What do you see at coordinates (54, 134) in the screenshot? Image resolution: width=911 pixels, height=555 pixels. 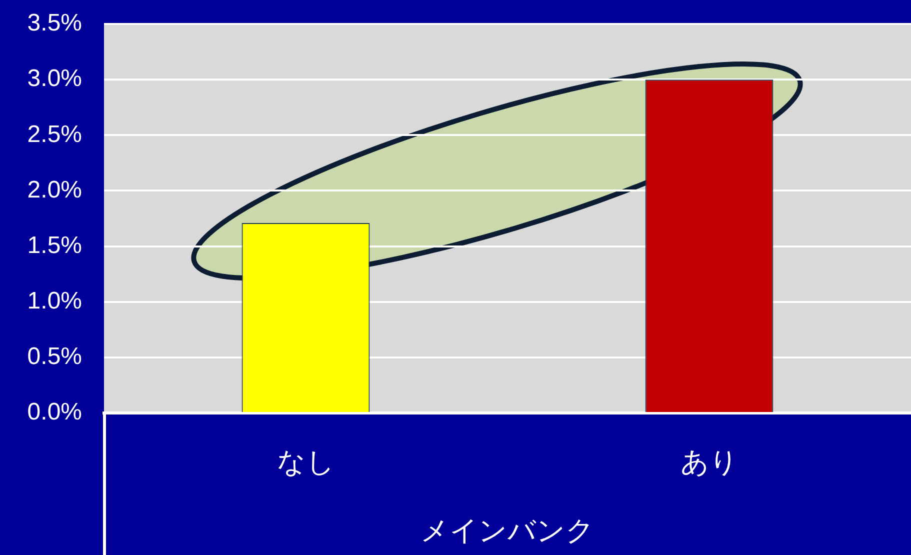 I see `y-tick-label: 2.5%` at bounding box center [54, 134].